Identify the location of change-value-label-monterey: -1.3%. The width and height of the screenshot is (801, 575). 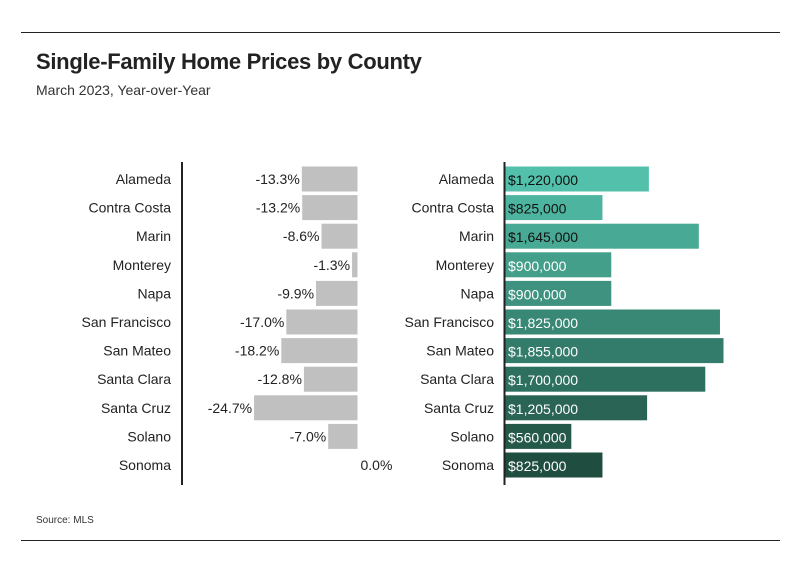
(331, 265).